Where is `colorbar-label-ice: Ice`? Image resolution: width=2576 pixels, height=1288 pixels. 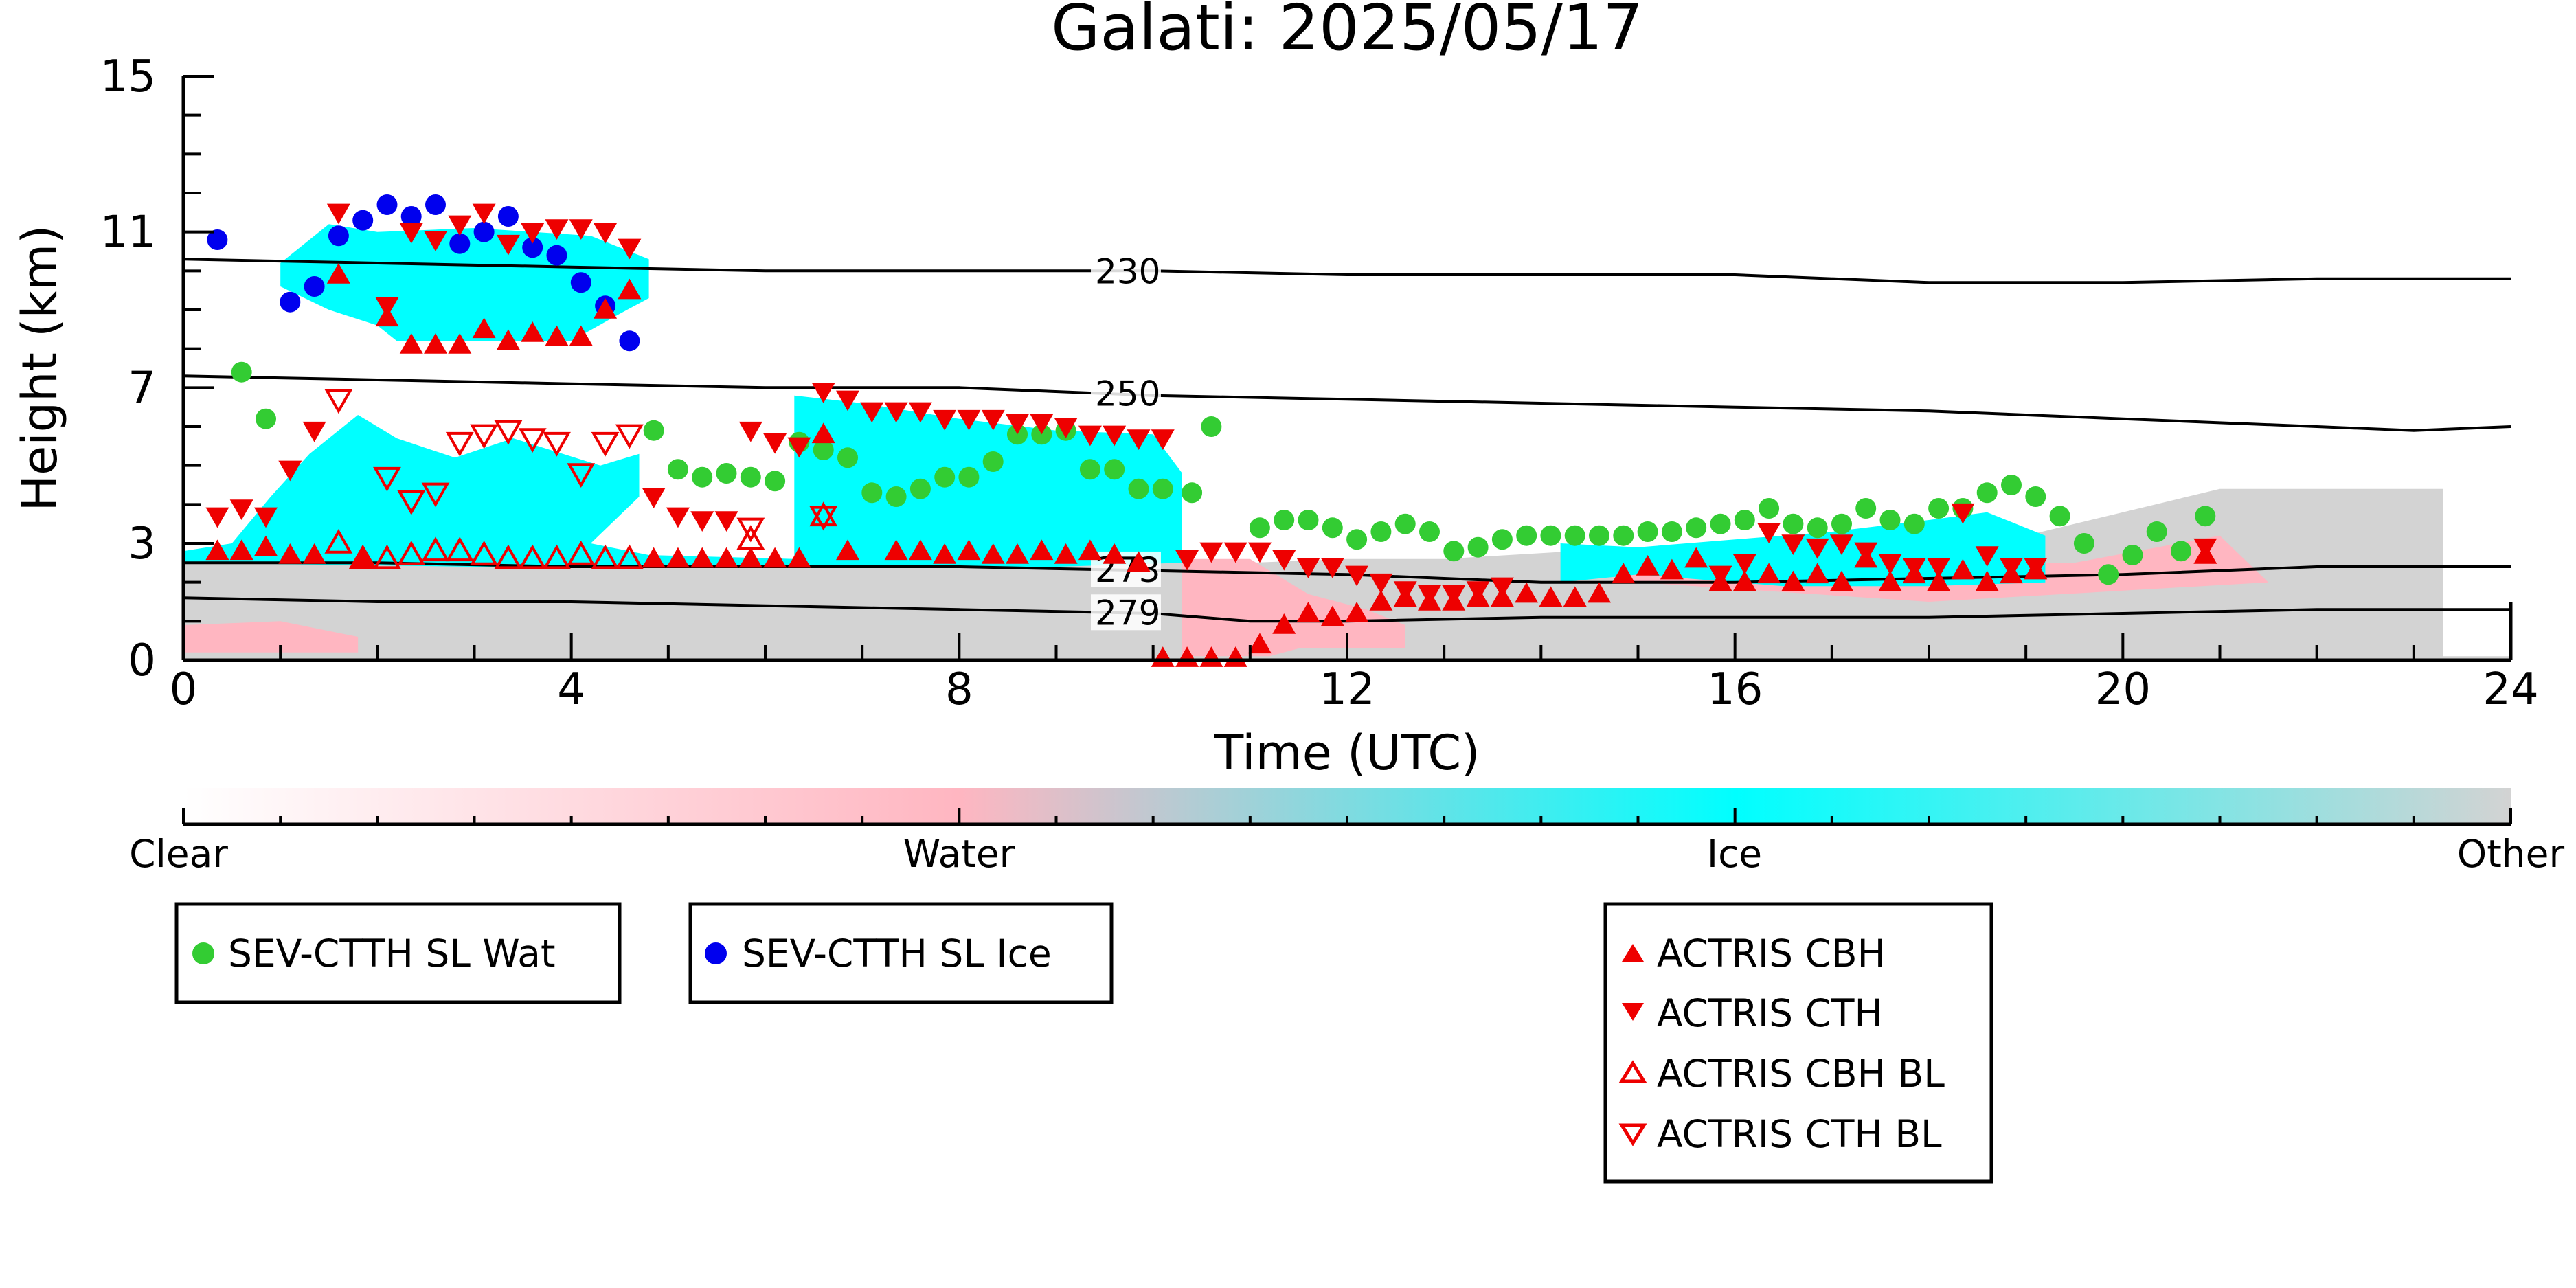
colorbar-label-ice: Ice is located at coordinates (1734, 854).